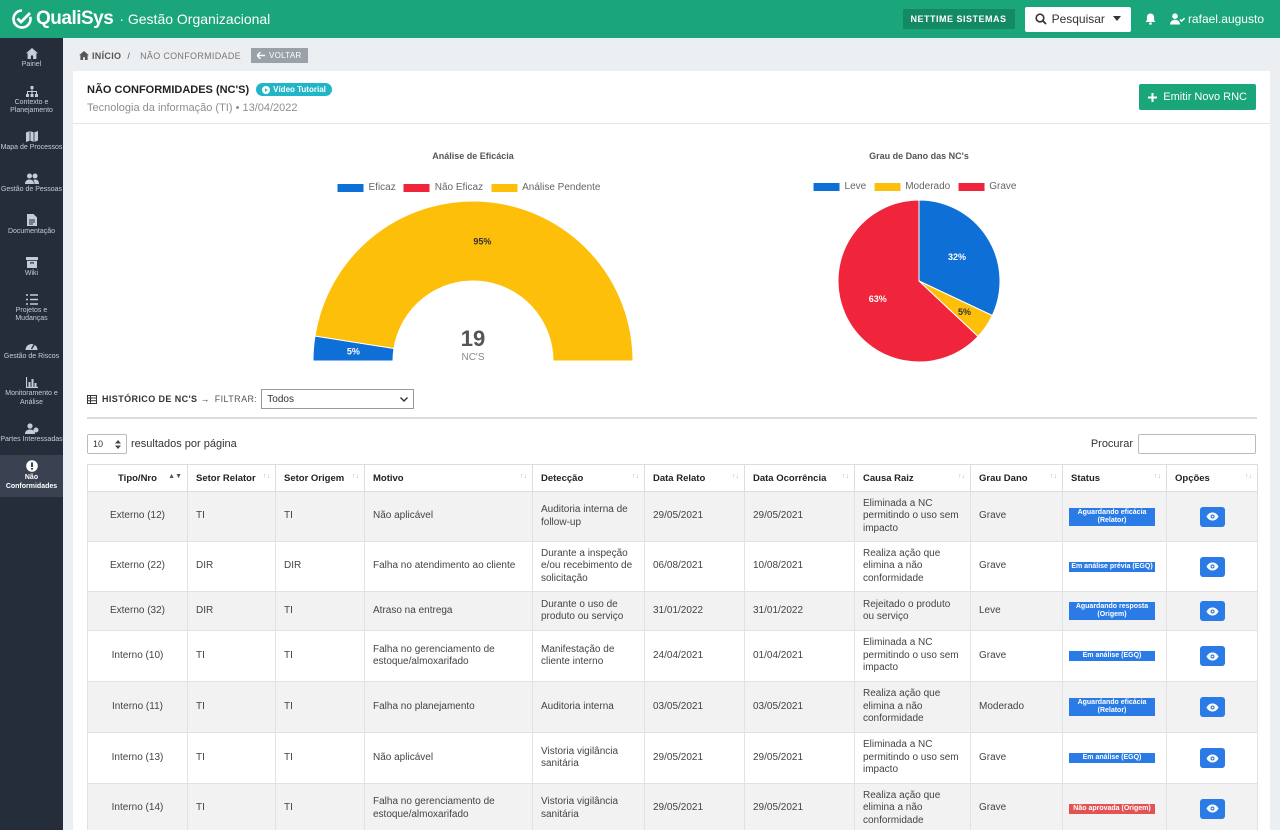  Describe the element at coordinates (314, 478) in the screenshot. I see `column-header-label: Setor Origem` at that location.